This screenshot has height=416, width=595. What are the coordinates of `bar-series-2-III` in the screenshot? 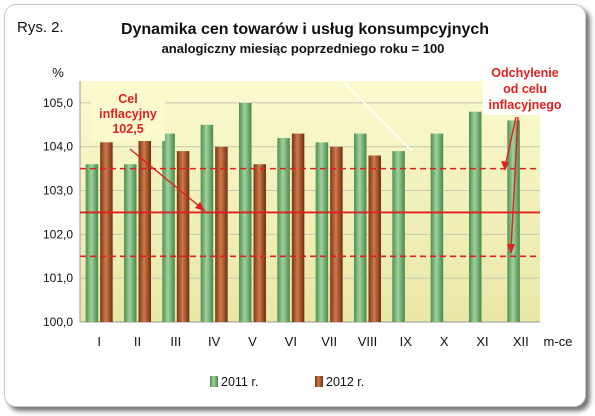 It's located at (183, 236).